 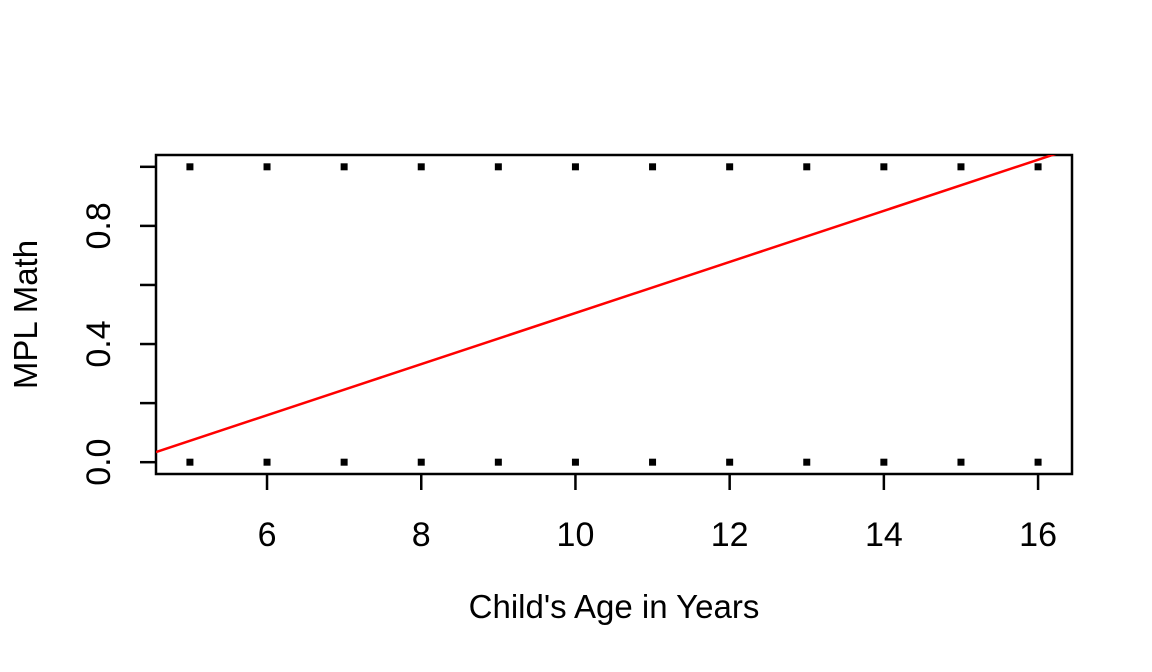 What do you see at coordinates (614, 606) in the screenshot?
I see `x-axis-title: Child's Age in Years` at bounding box center [614, 606].